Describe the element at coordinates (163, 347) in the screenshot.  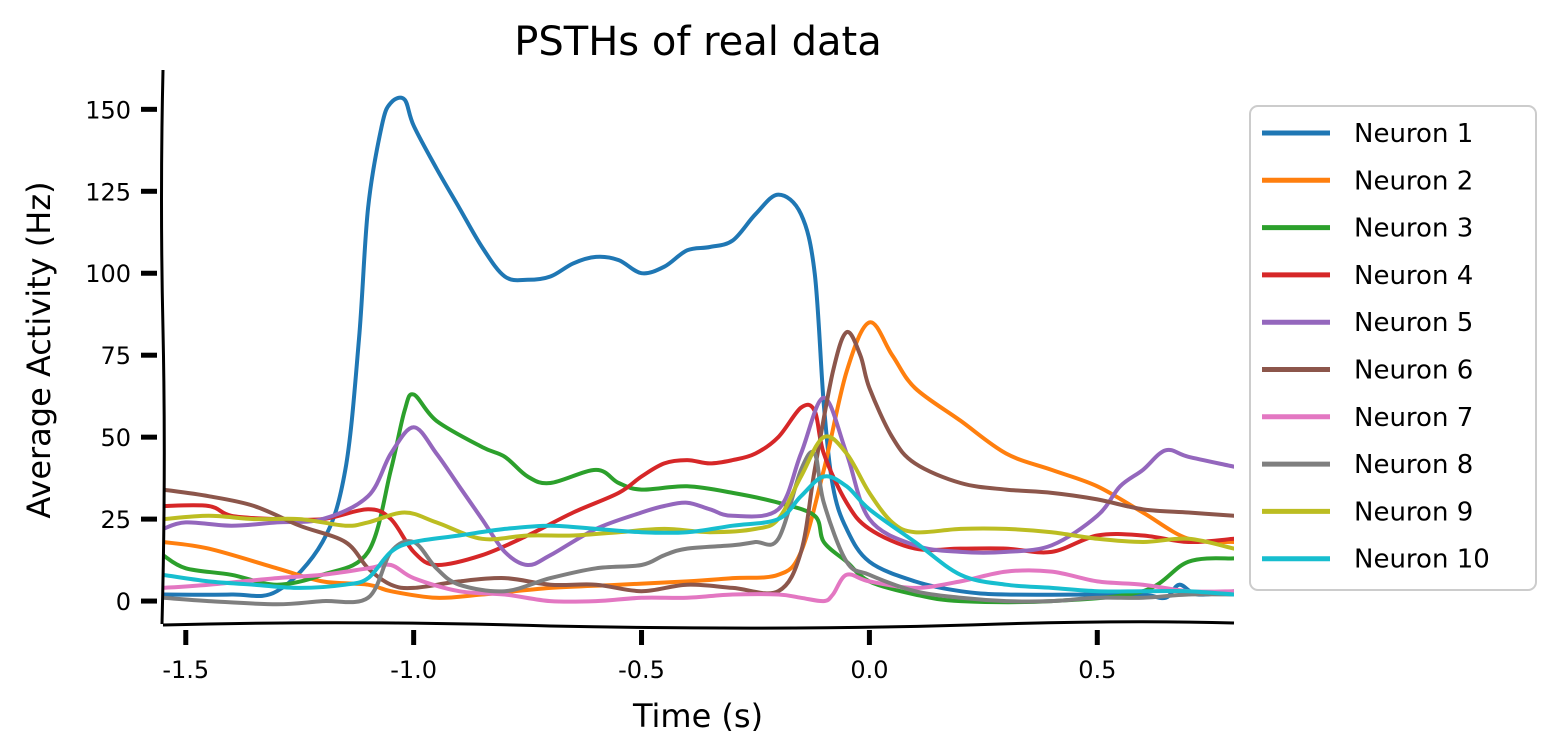
I see `y-axis-line` at that location.